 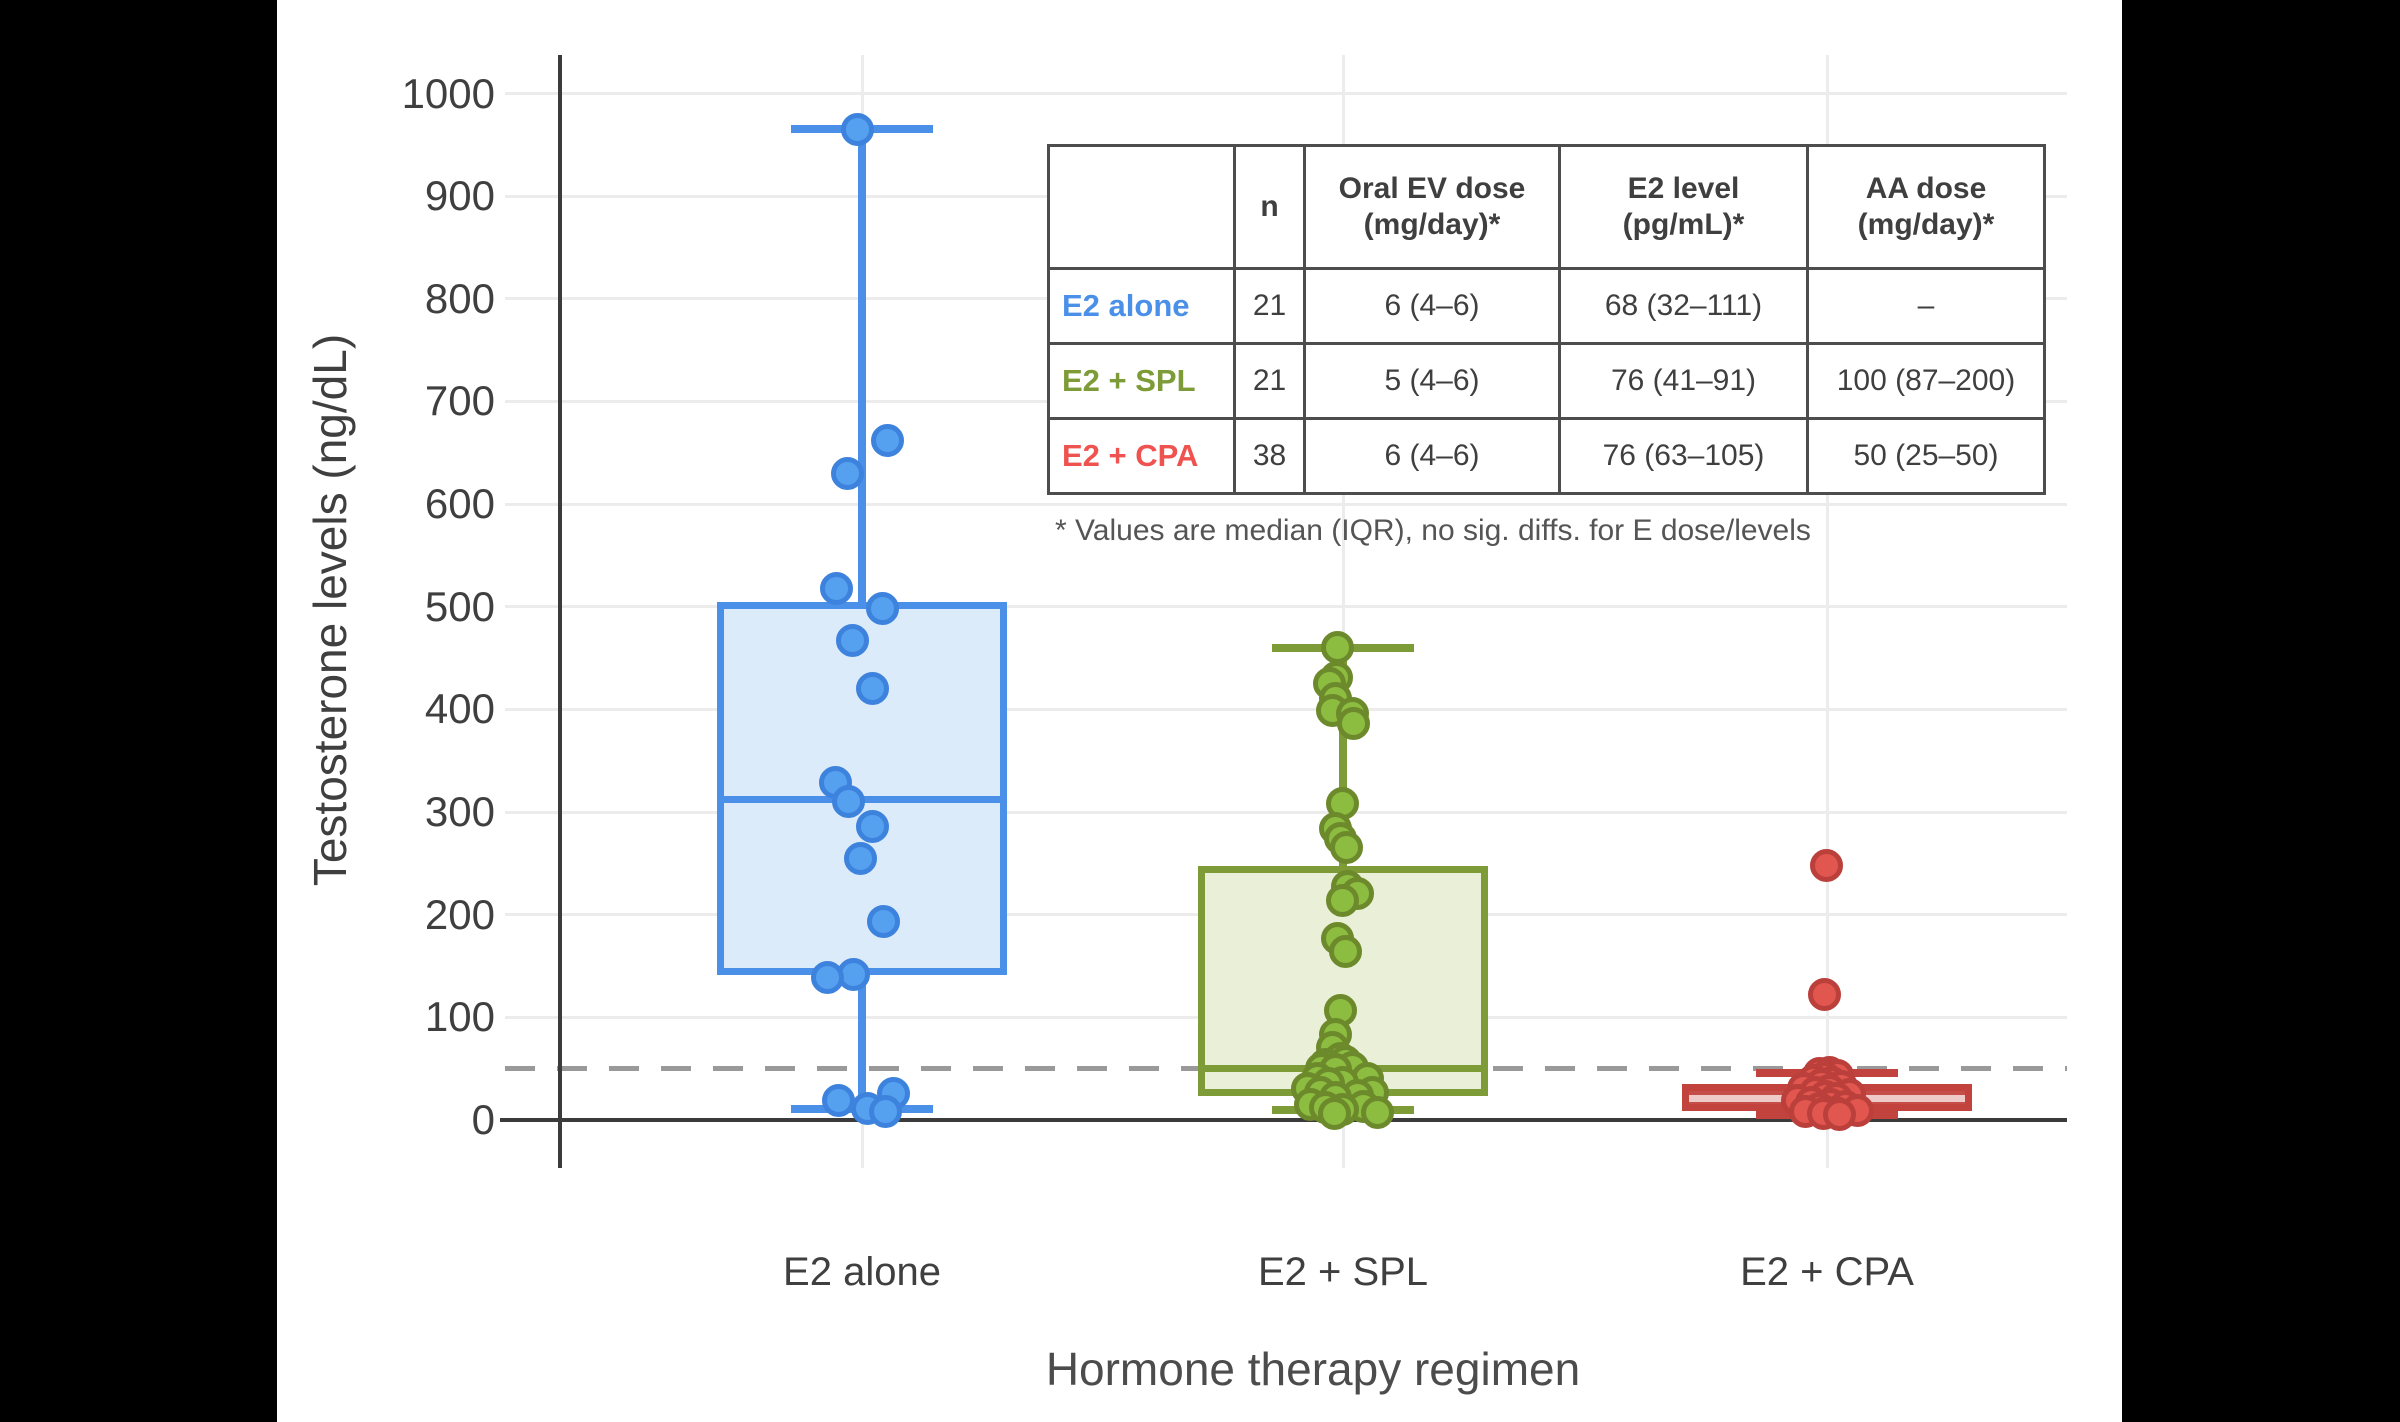 What do you see at coordinates (459, 504) in the screenshot?
I see `y-tick-label-600: 600` at bounding box center [459, 504].